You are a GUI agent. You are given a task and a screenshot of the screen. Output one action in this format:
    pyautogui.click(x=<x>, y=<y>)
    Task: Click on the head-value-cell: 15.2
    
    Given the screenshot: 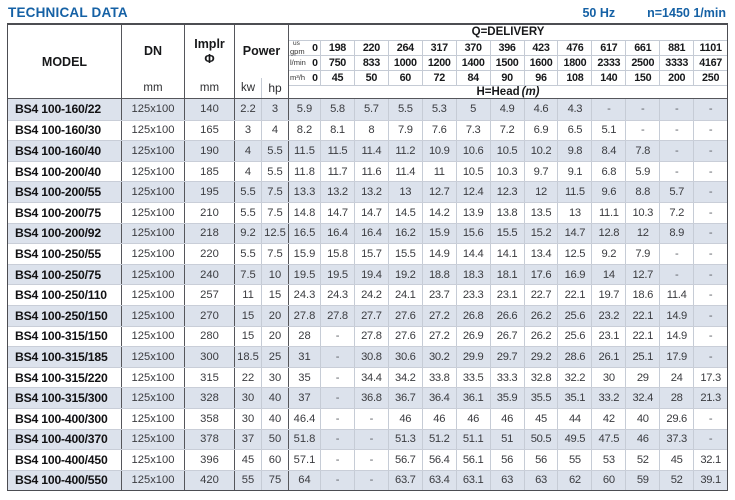 What is the action you would take?
    pyautogui.click(x=540, y=233)
    